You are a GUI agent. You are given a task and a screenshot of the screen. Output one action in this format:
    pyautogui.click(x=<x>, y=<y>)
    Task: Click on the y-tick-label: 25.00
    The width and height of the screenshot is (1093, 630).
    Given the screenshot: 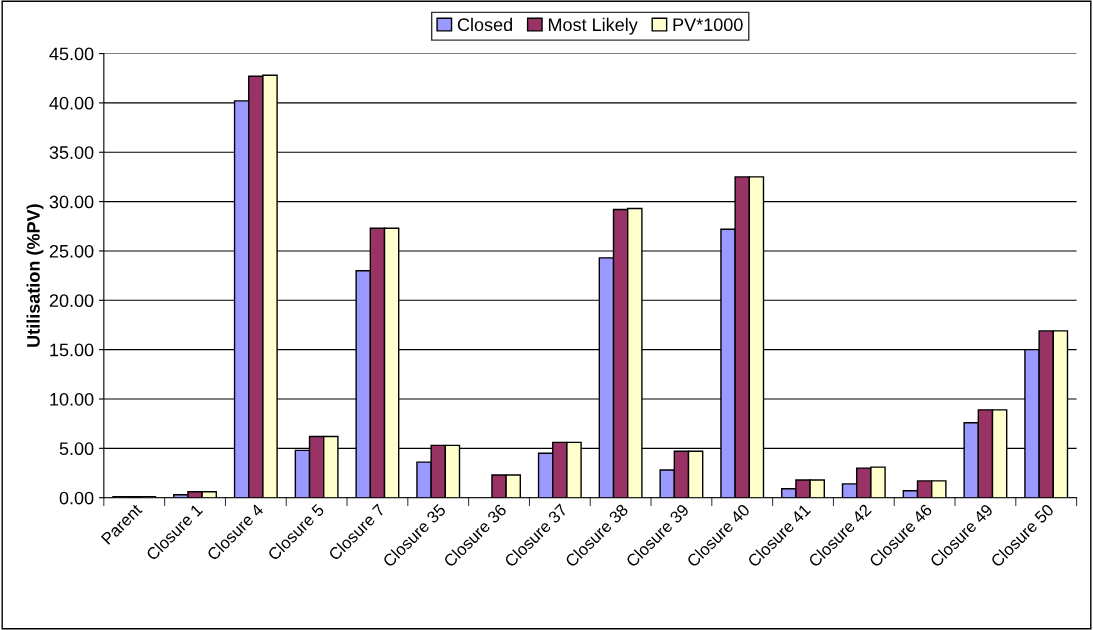 What is the action you would take?
    pyautogui.click(x=71, y=251)
    